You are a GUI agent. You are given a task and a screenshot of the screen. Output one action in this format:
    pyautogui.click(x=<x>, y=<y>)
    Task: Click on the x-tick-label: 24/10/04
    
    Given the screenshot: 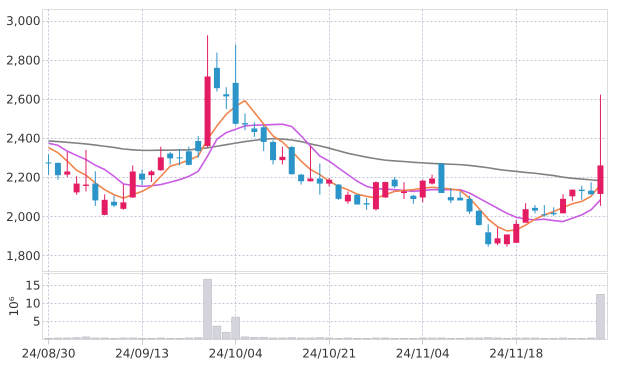 What is the action you would take?
    pyautogui.click(x=235, y=353)
    